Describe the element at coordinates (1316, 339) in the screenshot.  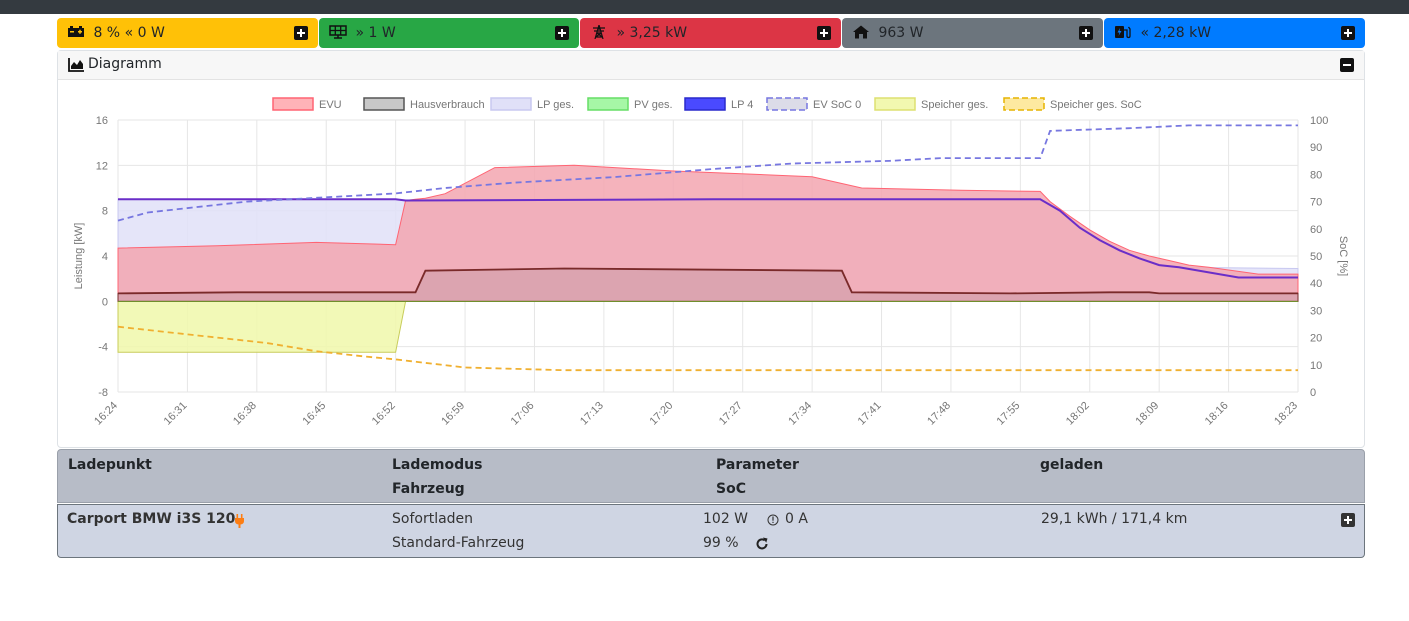
I see `soc-tick-label: 20` at that location.